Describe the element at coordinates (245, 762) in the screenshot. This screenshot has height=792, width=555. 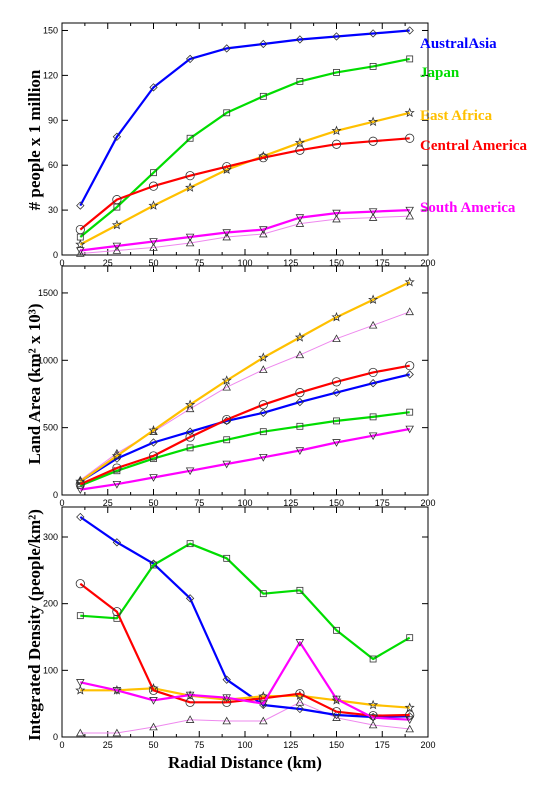
I see `x-axis-label: Radial Distance (km)` at that location.